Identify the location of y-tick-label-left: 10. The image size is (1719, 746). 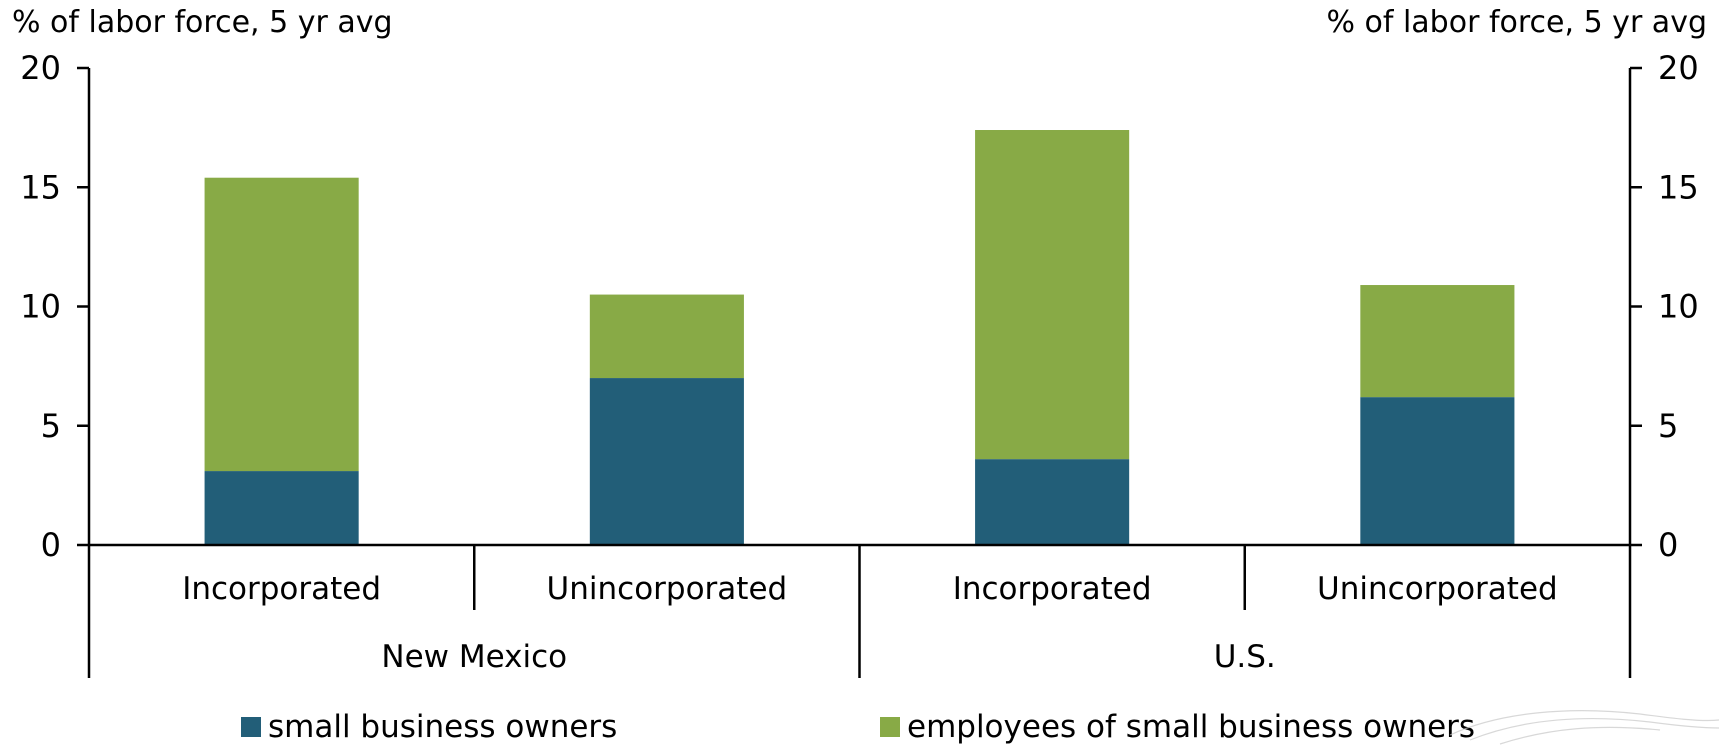
(40, 307).